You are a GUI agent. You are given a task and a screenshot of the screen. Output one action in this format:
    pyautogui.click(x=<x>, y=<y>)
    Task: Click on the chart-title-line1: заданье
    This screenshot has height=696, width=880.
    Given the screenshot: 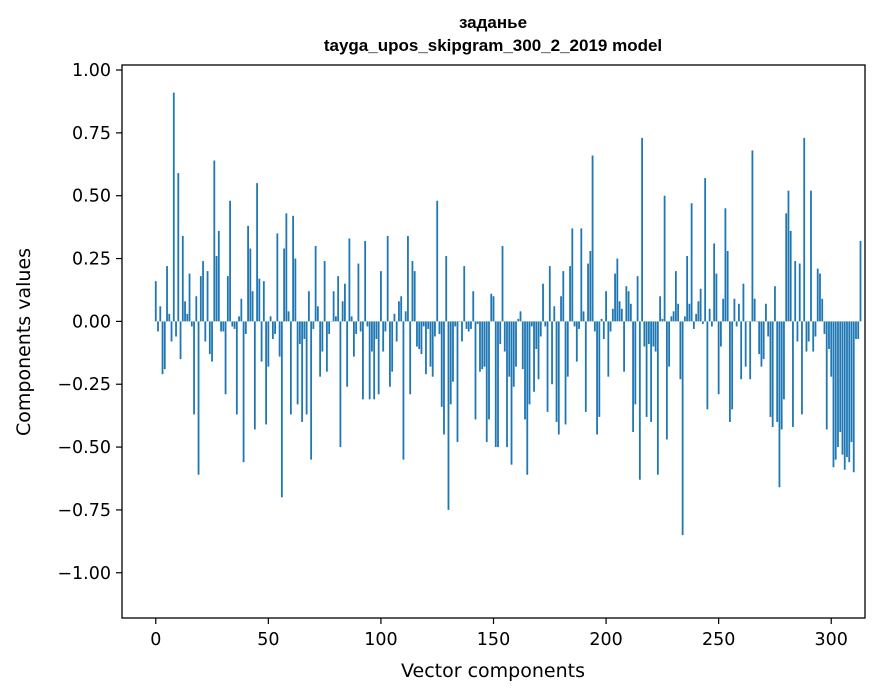 What is the action you would take?
    pyautogui.click(x=493, y=22)
    